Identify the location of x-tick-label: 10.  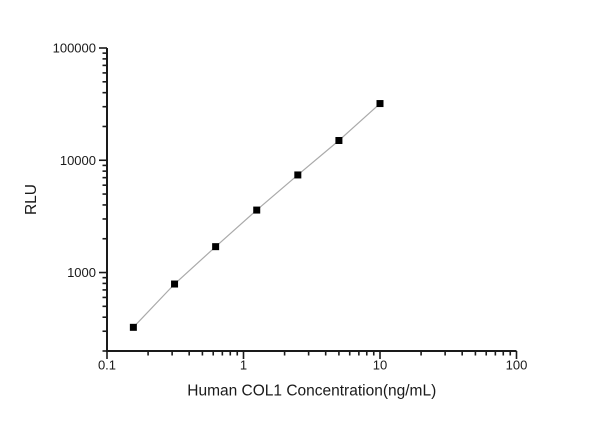
(380, 365).